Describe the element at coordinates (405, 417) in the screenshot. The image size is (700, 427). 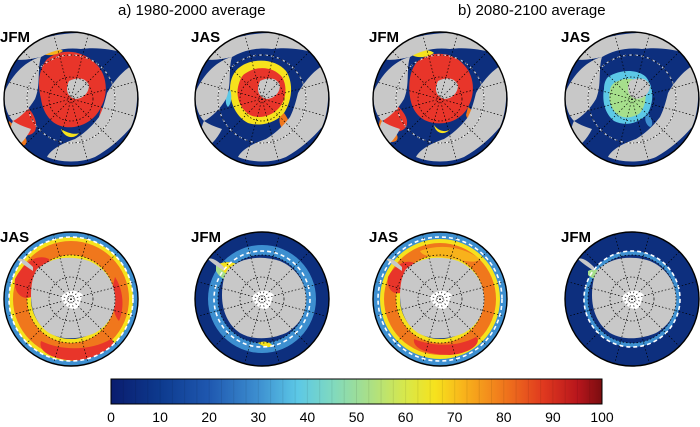
I see `colorbar-tick-label: 60` at that location.